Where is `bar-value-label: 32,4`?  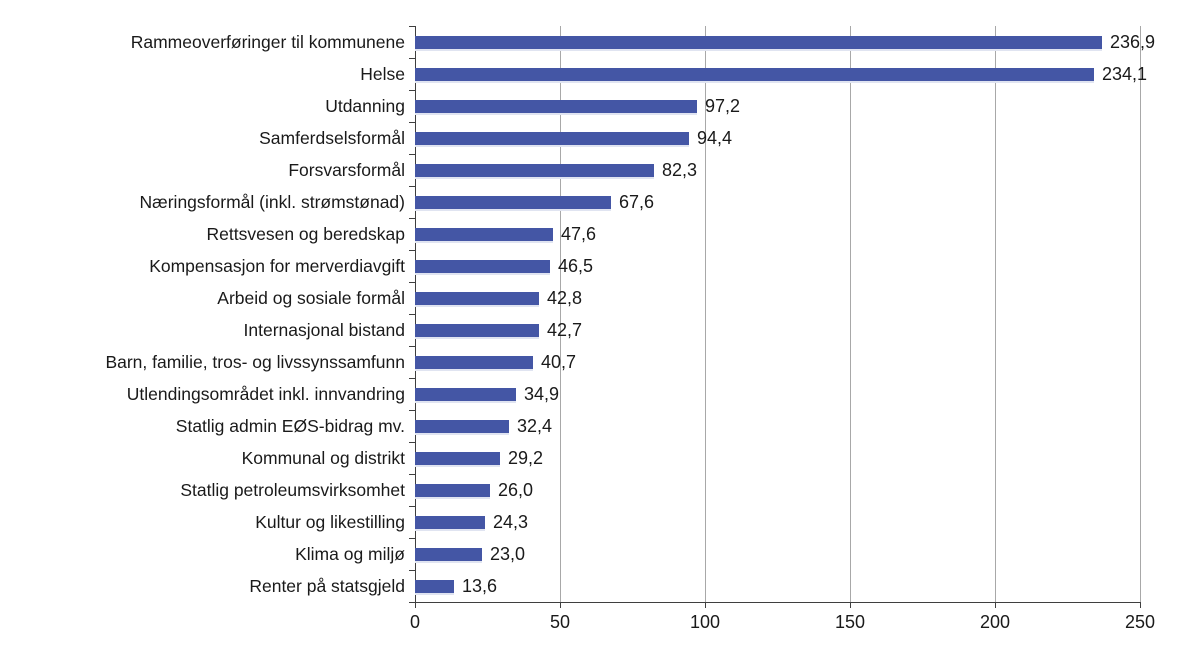 bar-value-label: 32,4 is located at coordinates (535, 426).